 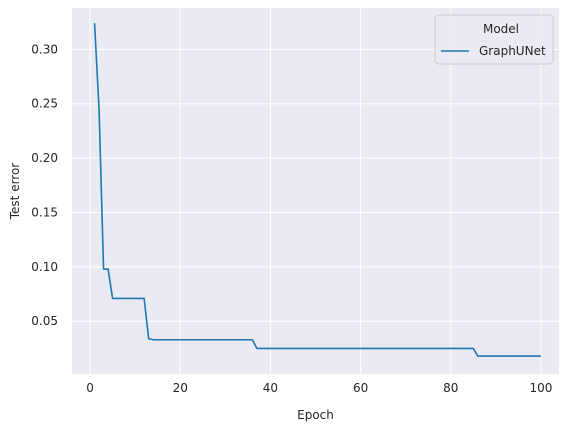 What do you see at coordinates (450, 388) in the screenshot?
I see `x-tick-label-4: 80` at bounding box center [450, 388].